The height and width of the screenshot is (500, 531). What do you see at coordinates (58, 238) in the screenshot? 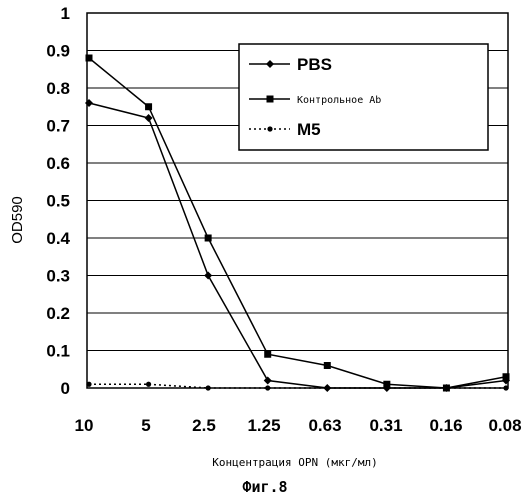
I see `y-tick-label: 0.4` at bounding box center [58, 238].